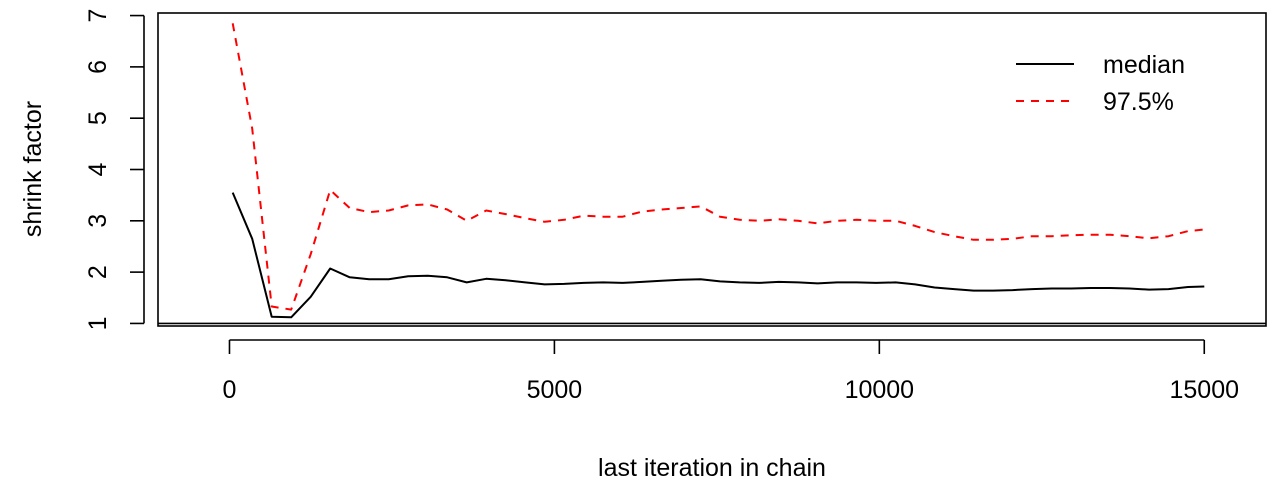 The height and width of the screenshot is (483, 1280). Describe the element at coordinates (230, 390) in the screenshot. I see `x-tick-label: 0` at that location.